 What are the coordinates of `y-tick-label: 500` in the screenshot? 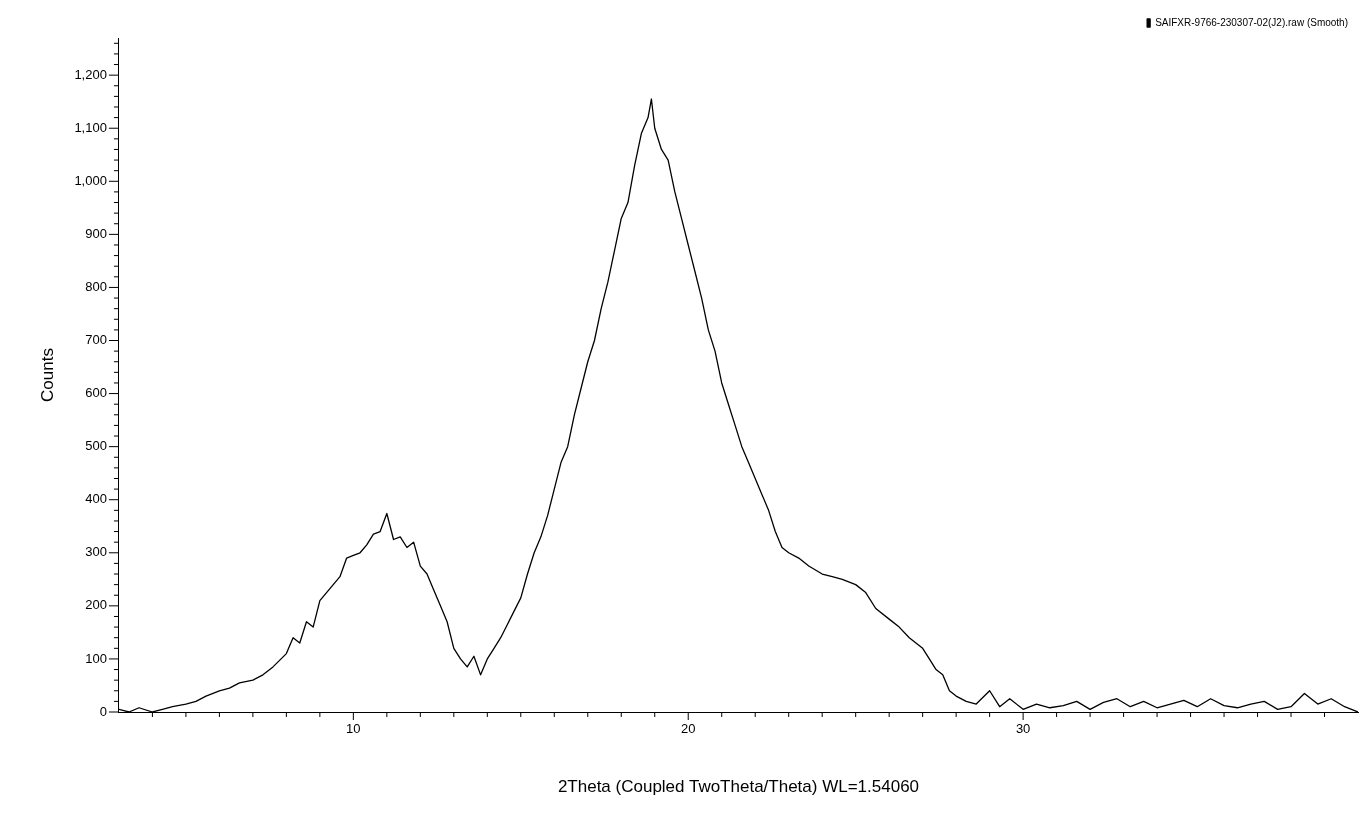 It's located at (96, 446).